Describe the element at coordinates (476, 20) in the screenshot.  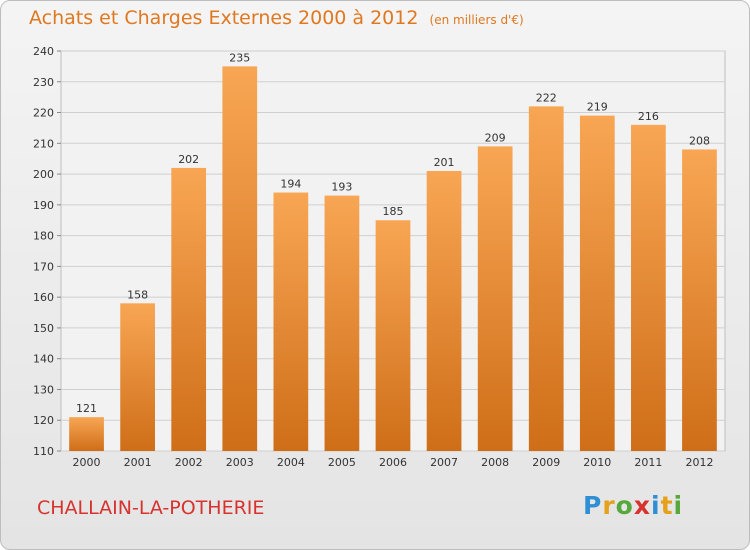
I see `chart-unit: (en milliers d'€)` at that location.